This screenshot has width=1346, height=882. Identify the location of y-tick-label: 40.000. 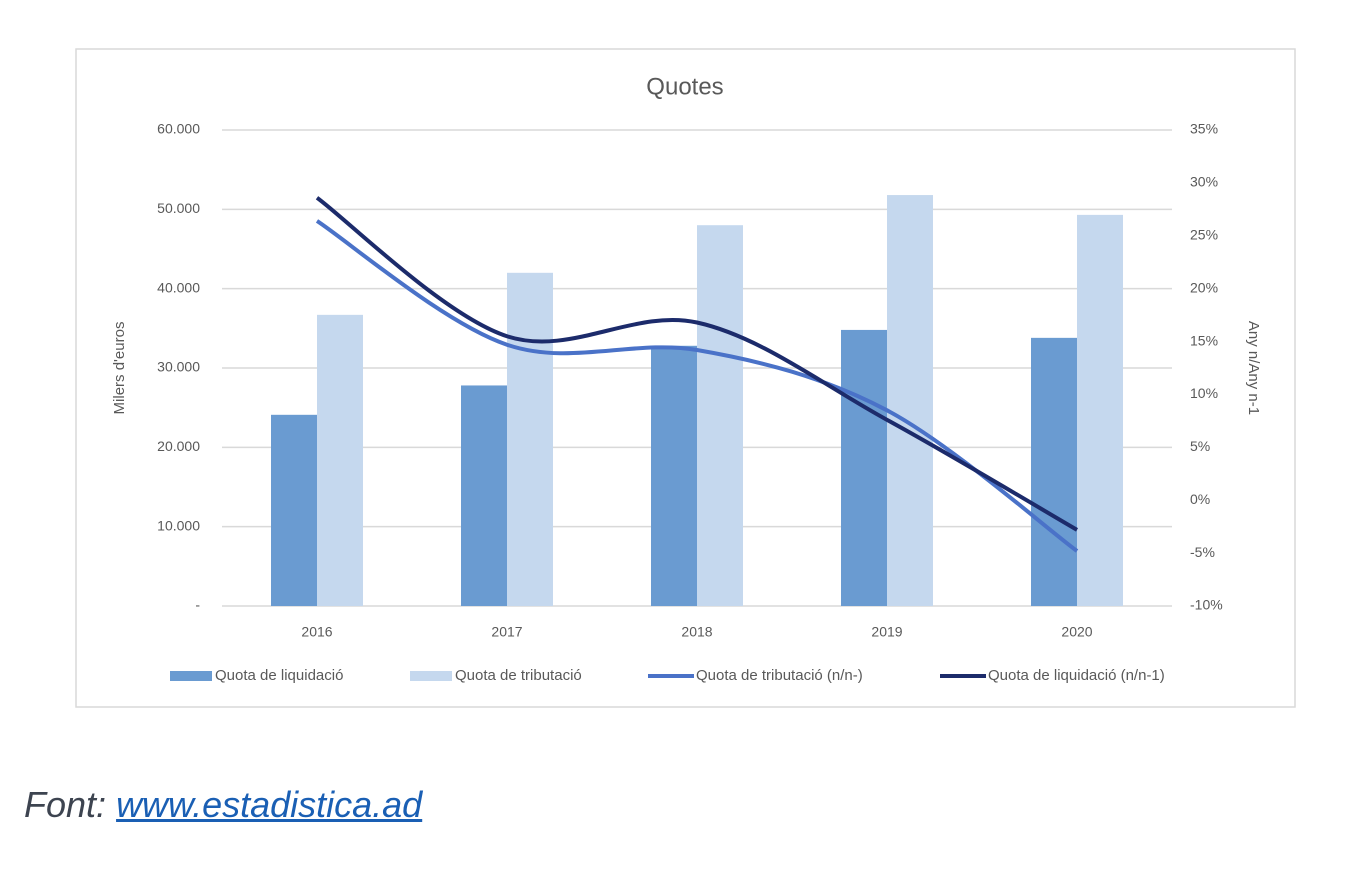
(178, 287).